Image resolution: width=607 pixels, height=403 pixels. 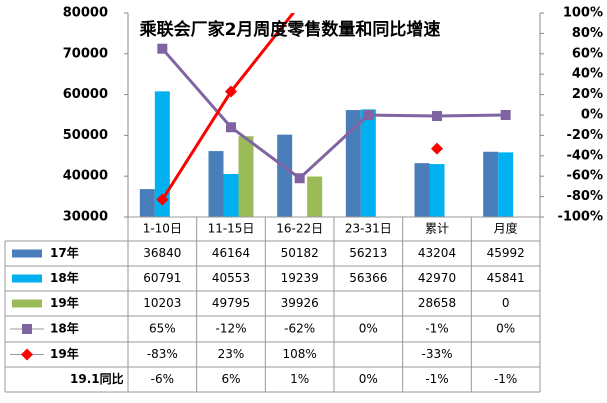 What do you see at coordinates (97, 378) in the screenshot?
I see `legend-label: 19.1同比` at bounding box center [97, 378].